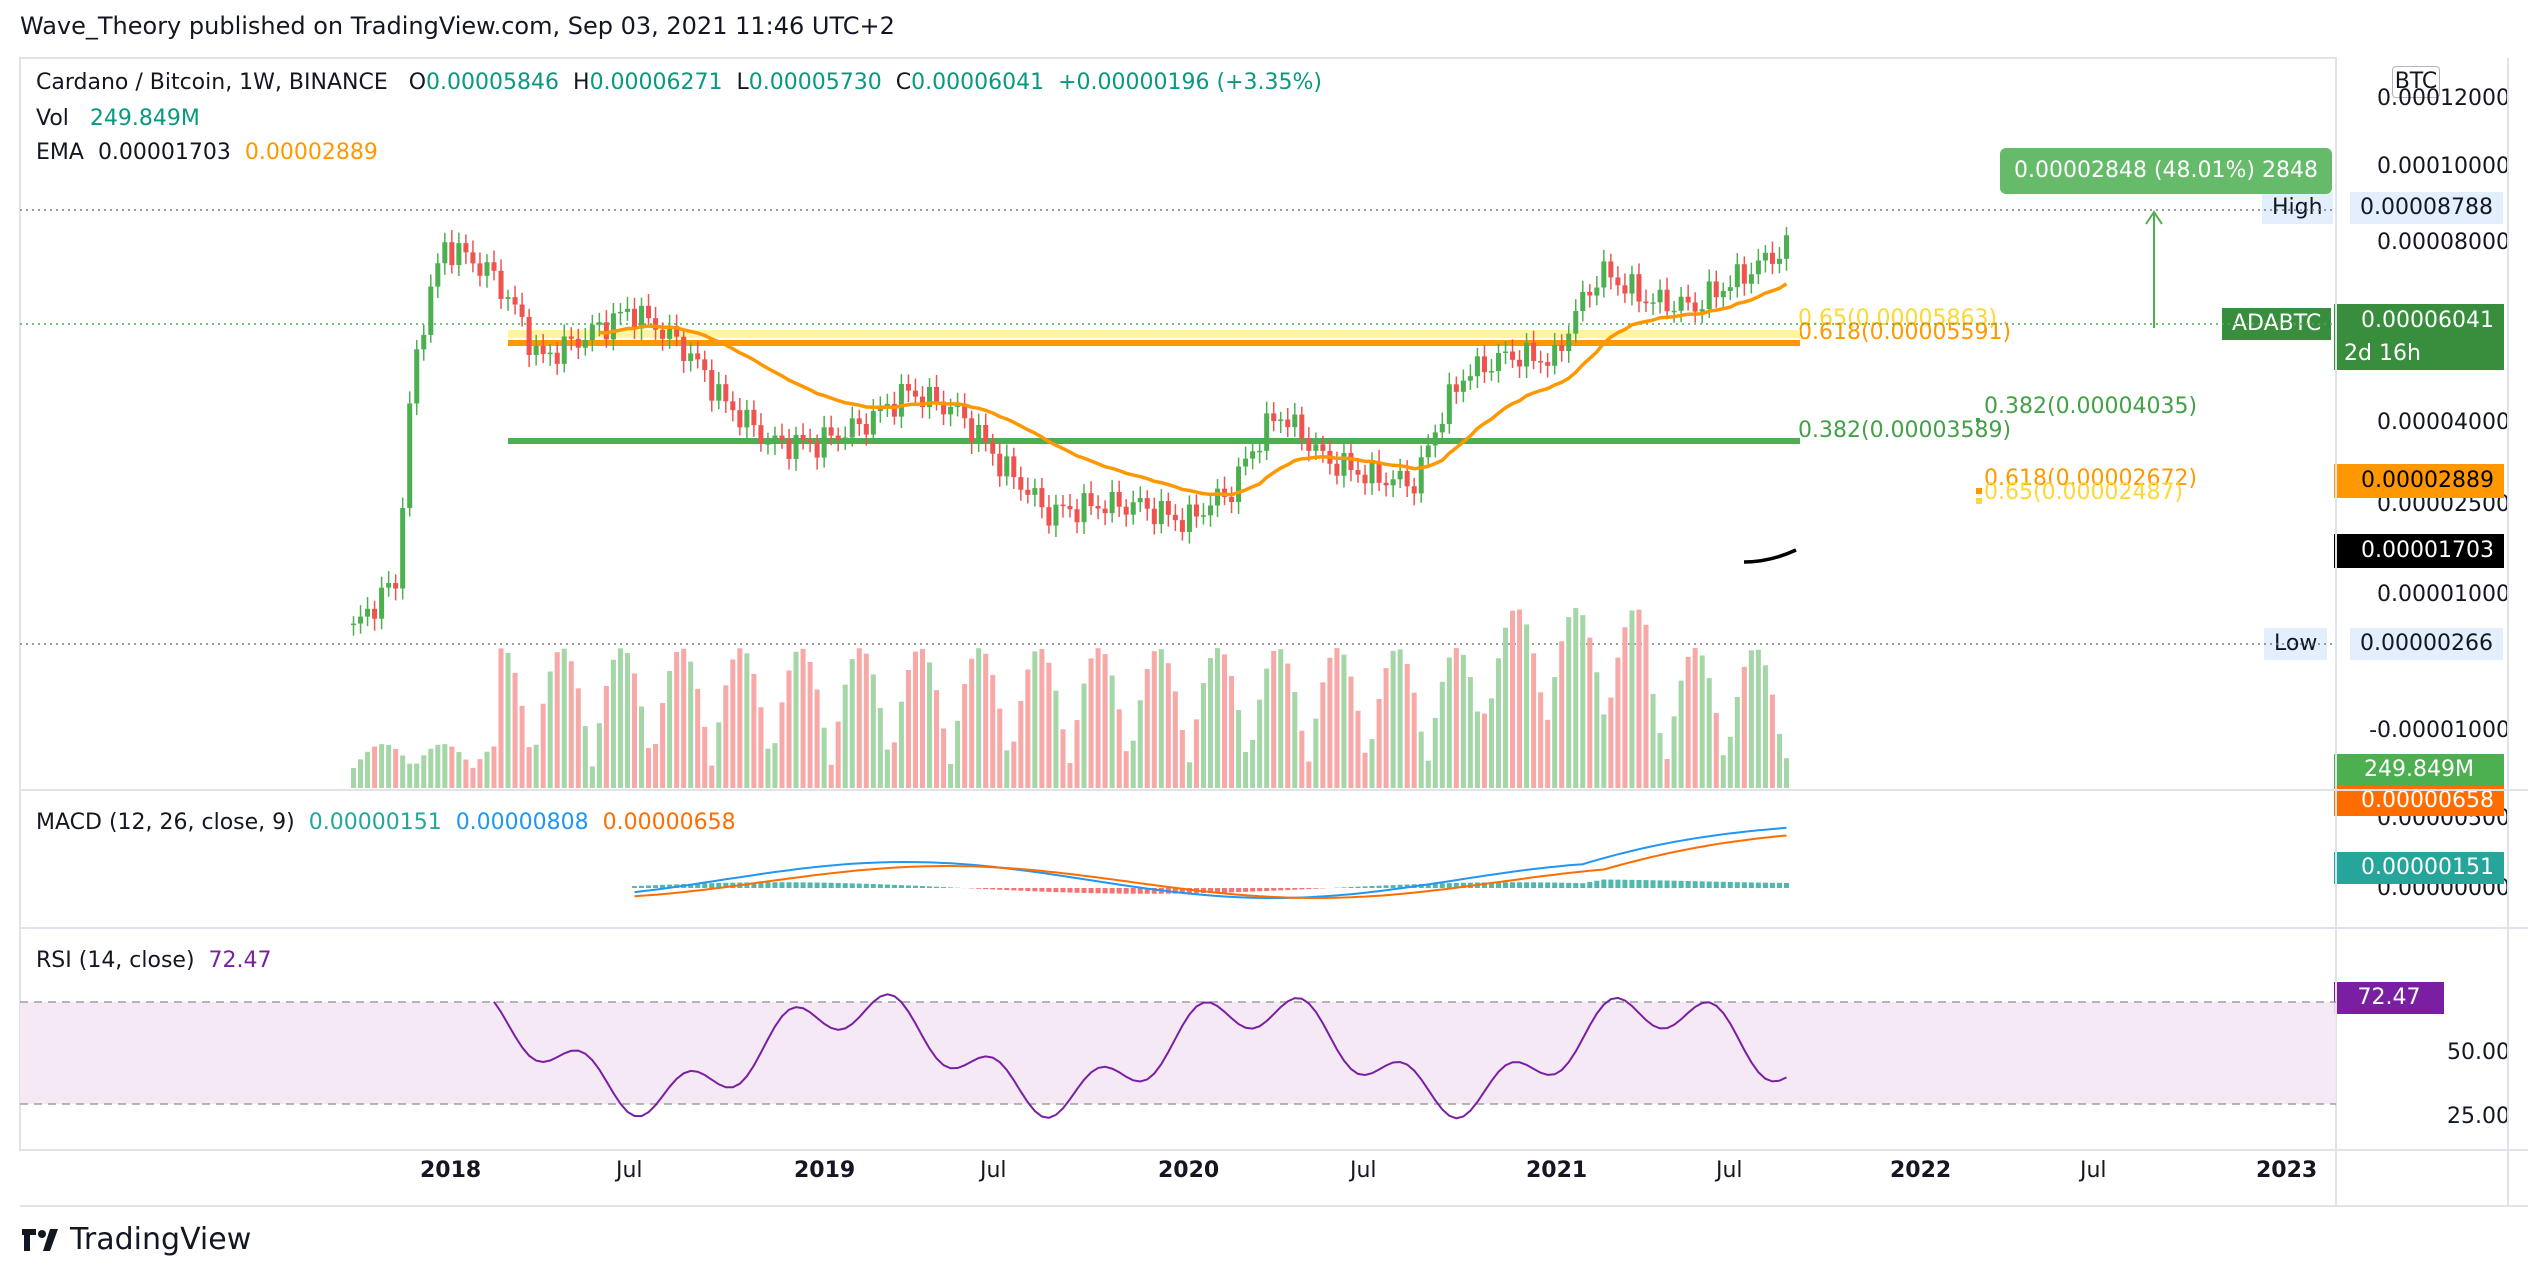 The height and width of the screenshot is (1270, 2528). I want to click on macd-histogram, so click(1210, 886).